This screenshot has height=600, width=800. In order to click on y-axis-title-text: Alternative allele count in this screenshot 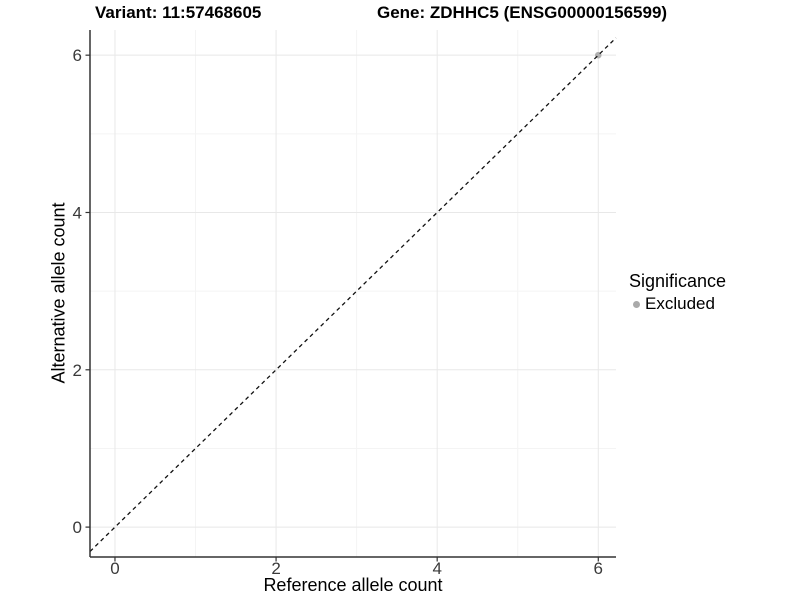, I will do `click(58, 293)`.